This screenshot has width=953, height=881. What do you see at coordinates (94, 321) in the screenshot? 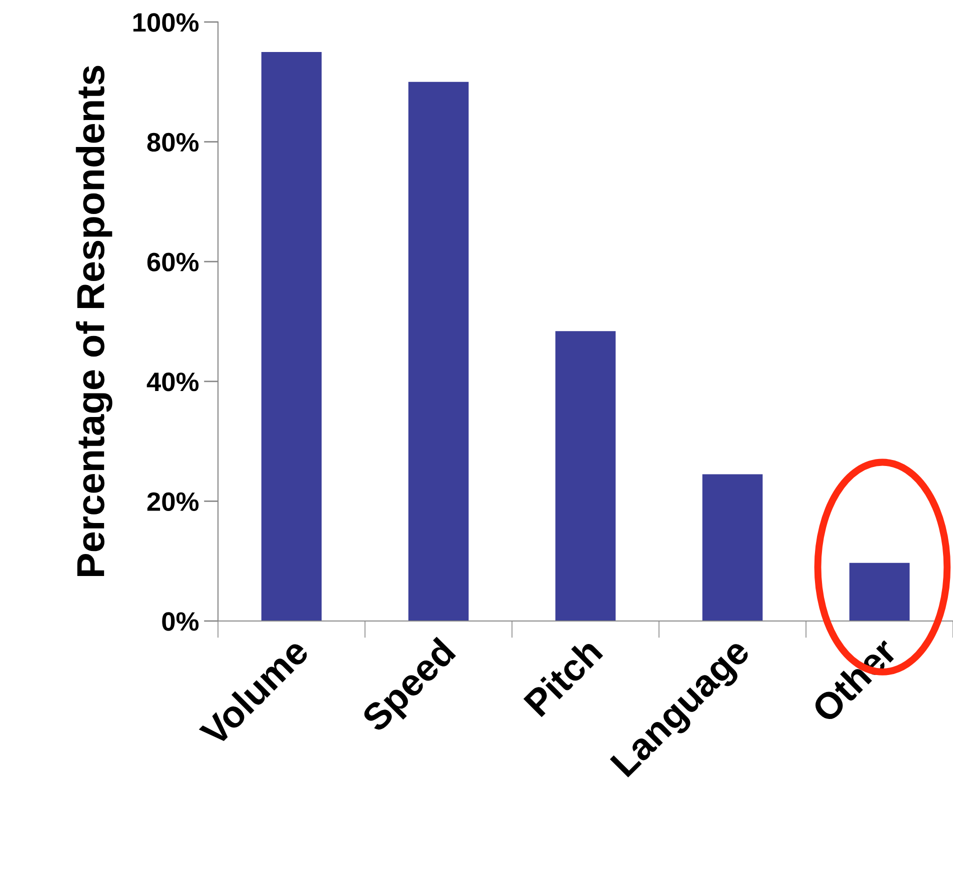
I see `y-axis-title: Percentage of Respondents` at bounding box center [94, 321].